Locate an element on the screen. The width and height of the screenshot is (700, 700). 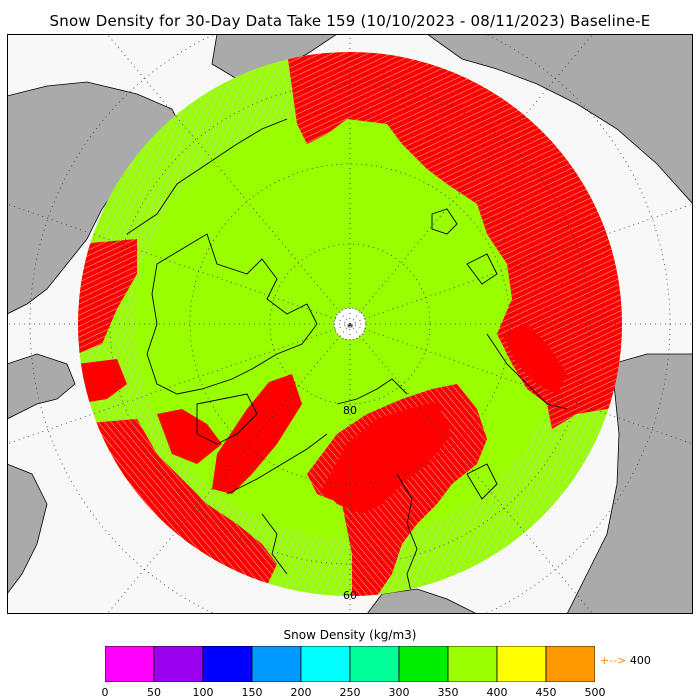
overflow-arrow-icon: +--> is located at coordinates (613, 660).